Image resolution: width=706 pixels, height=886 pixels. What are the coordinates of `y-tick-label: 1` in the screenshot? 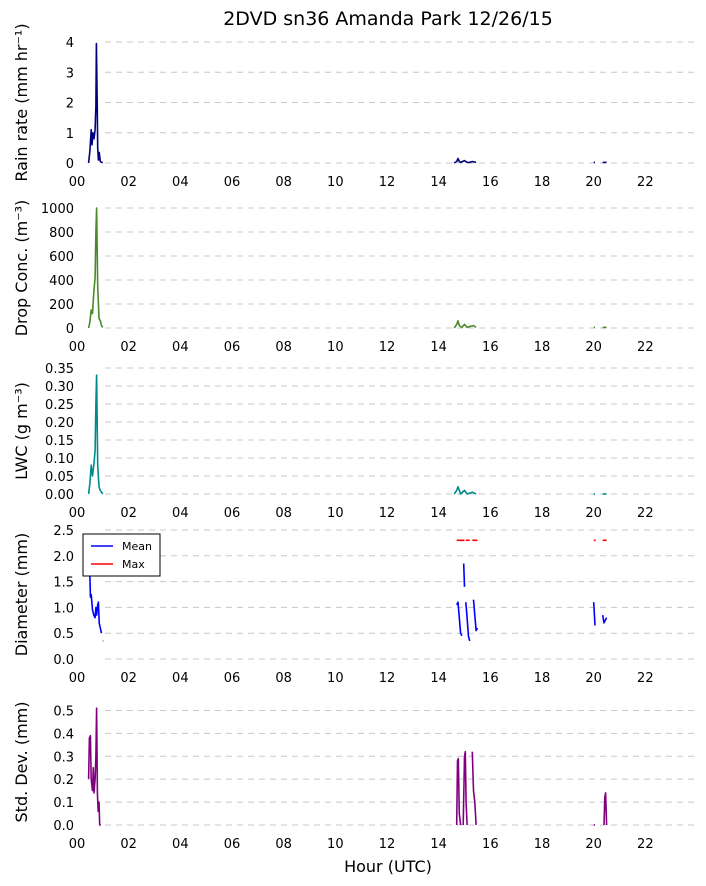 It's located at (70, 134).